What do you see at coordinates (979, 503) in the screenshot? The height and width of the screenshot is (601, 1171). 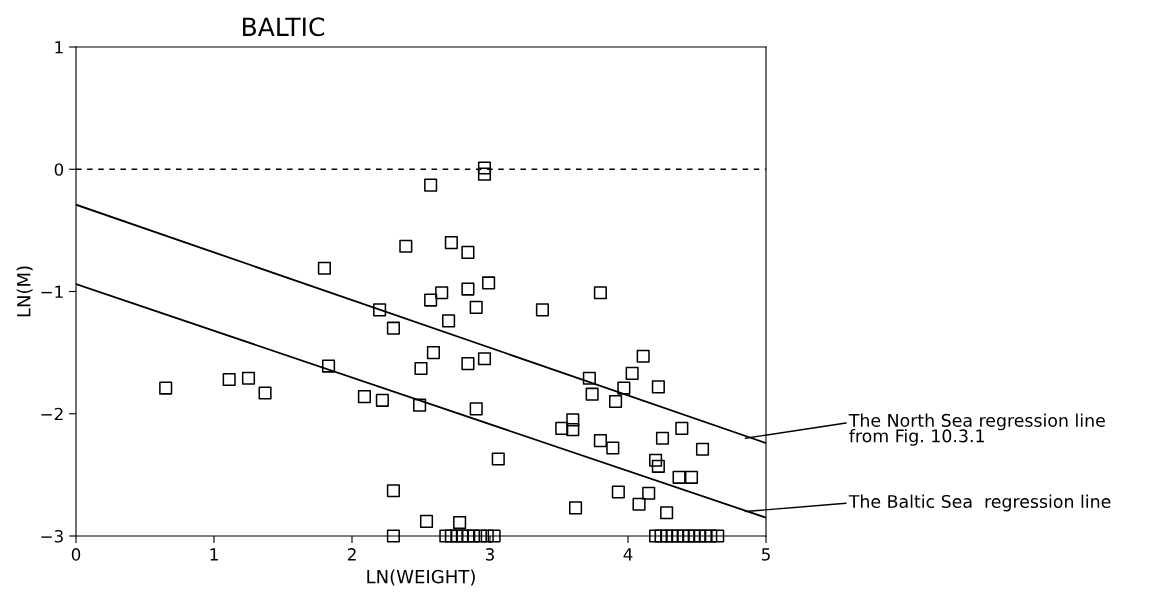 I see `annotation: The Baltic Sea regression line` at bounding box center [979, 503].